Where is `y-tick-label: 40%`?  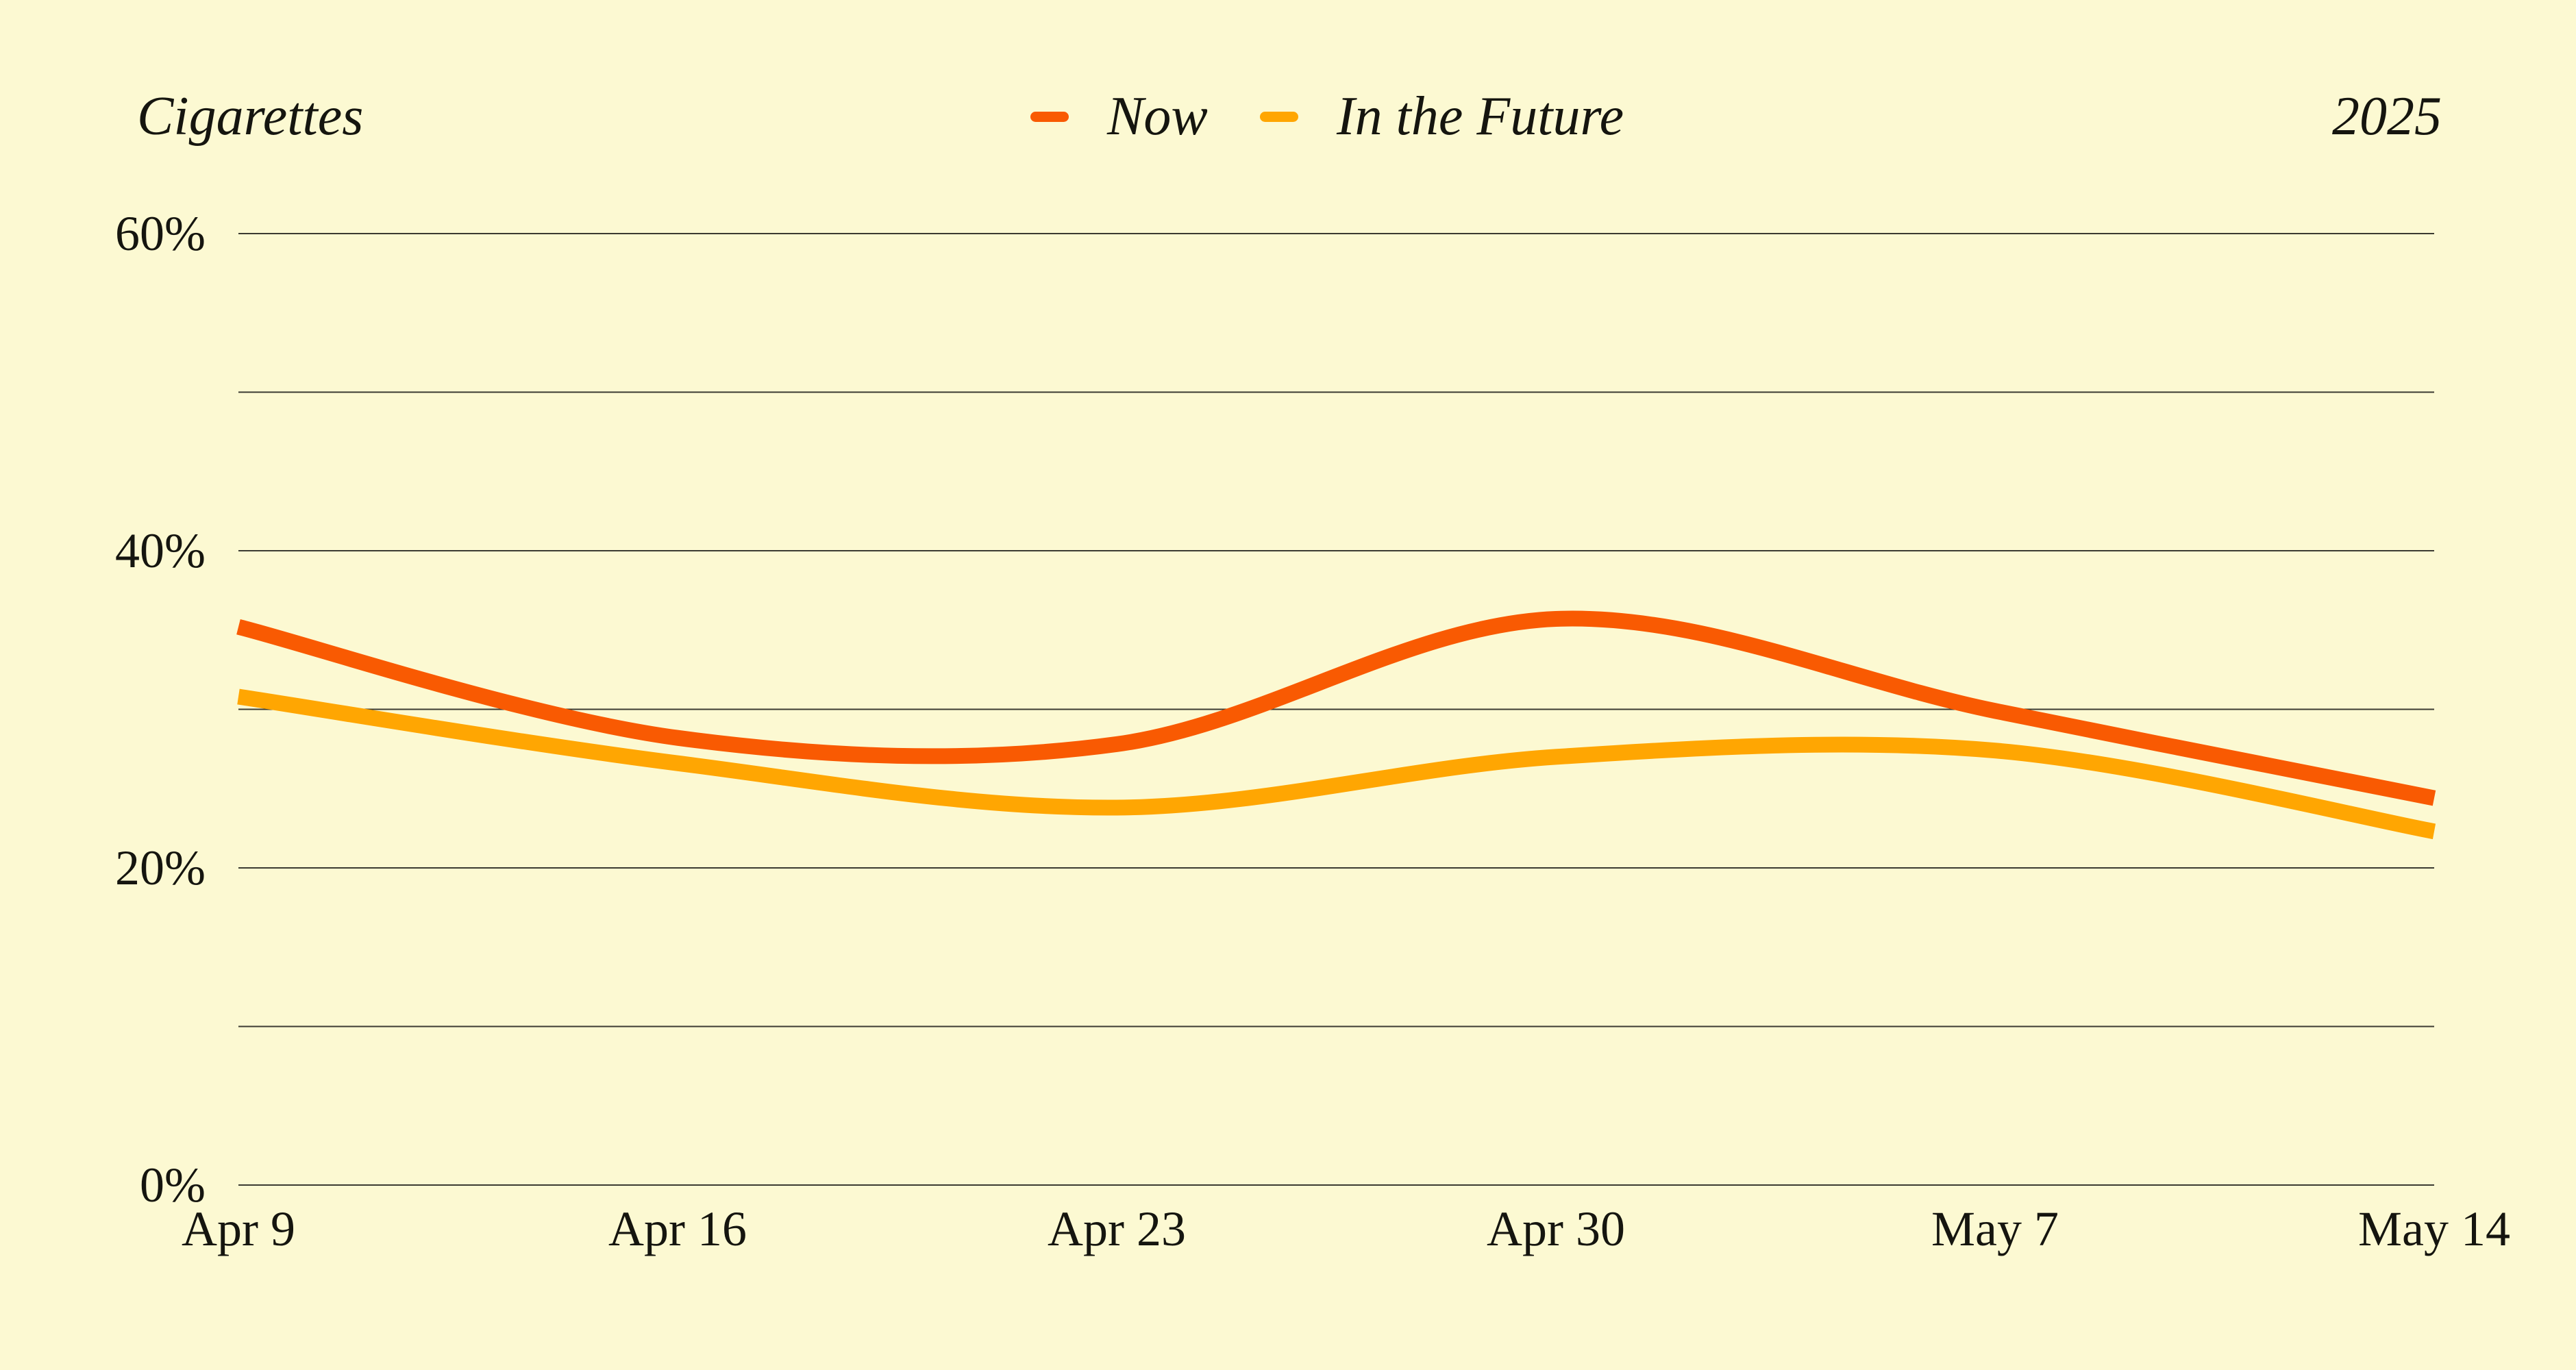 y-tick-label: 40% is located at coordinates (160, 550).